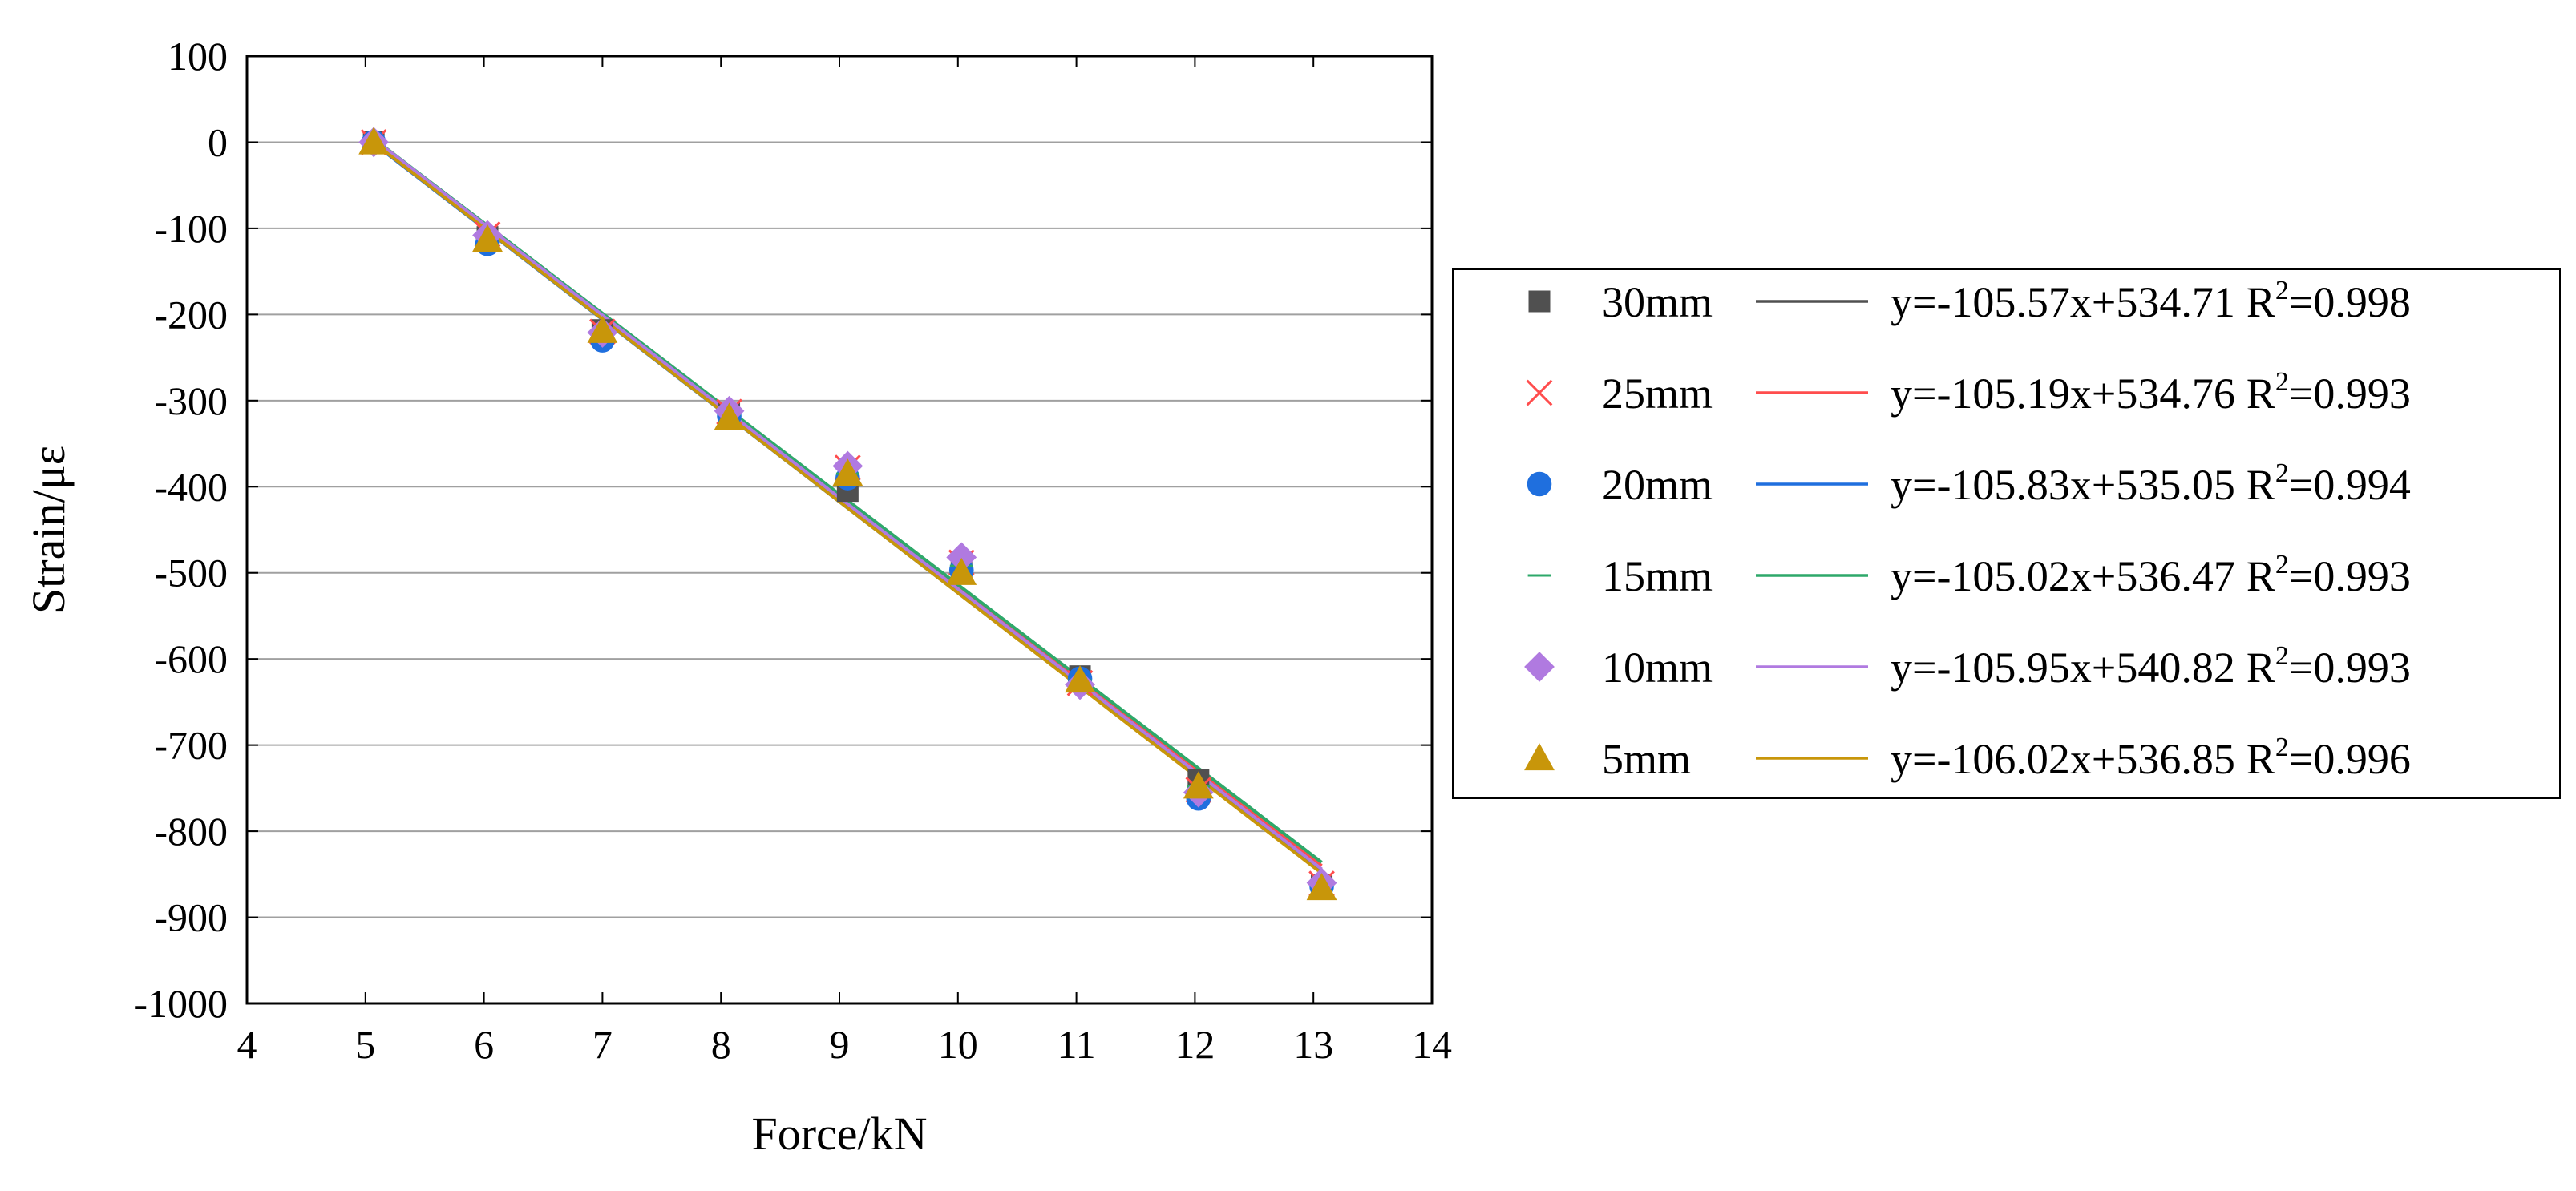  Describe the element at coordinates (840, 1044) in the screenshot. I see `x-tick-label: 9` at that location.